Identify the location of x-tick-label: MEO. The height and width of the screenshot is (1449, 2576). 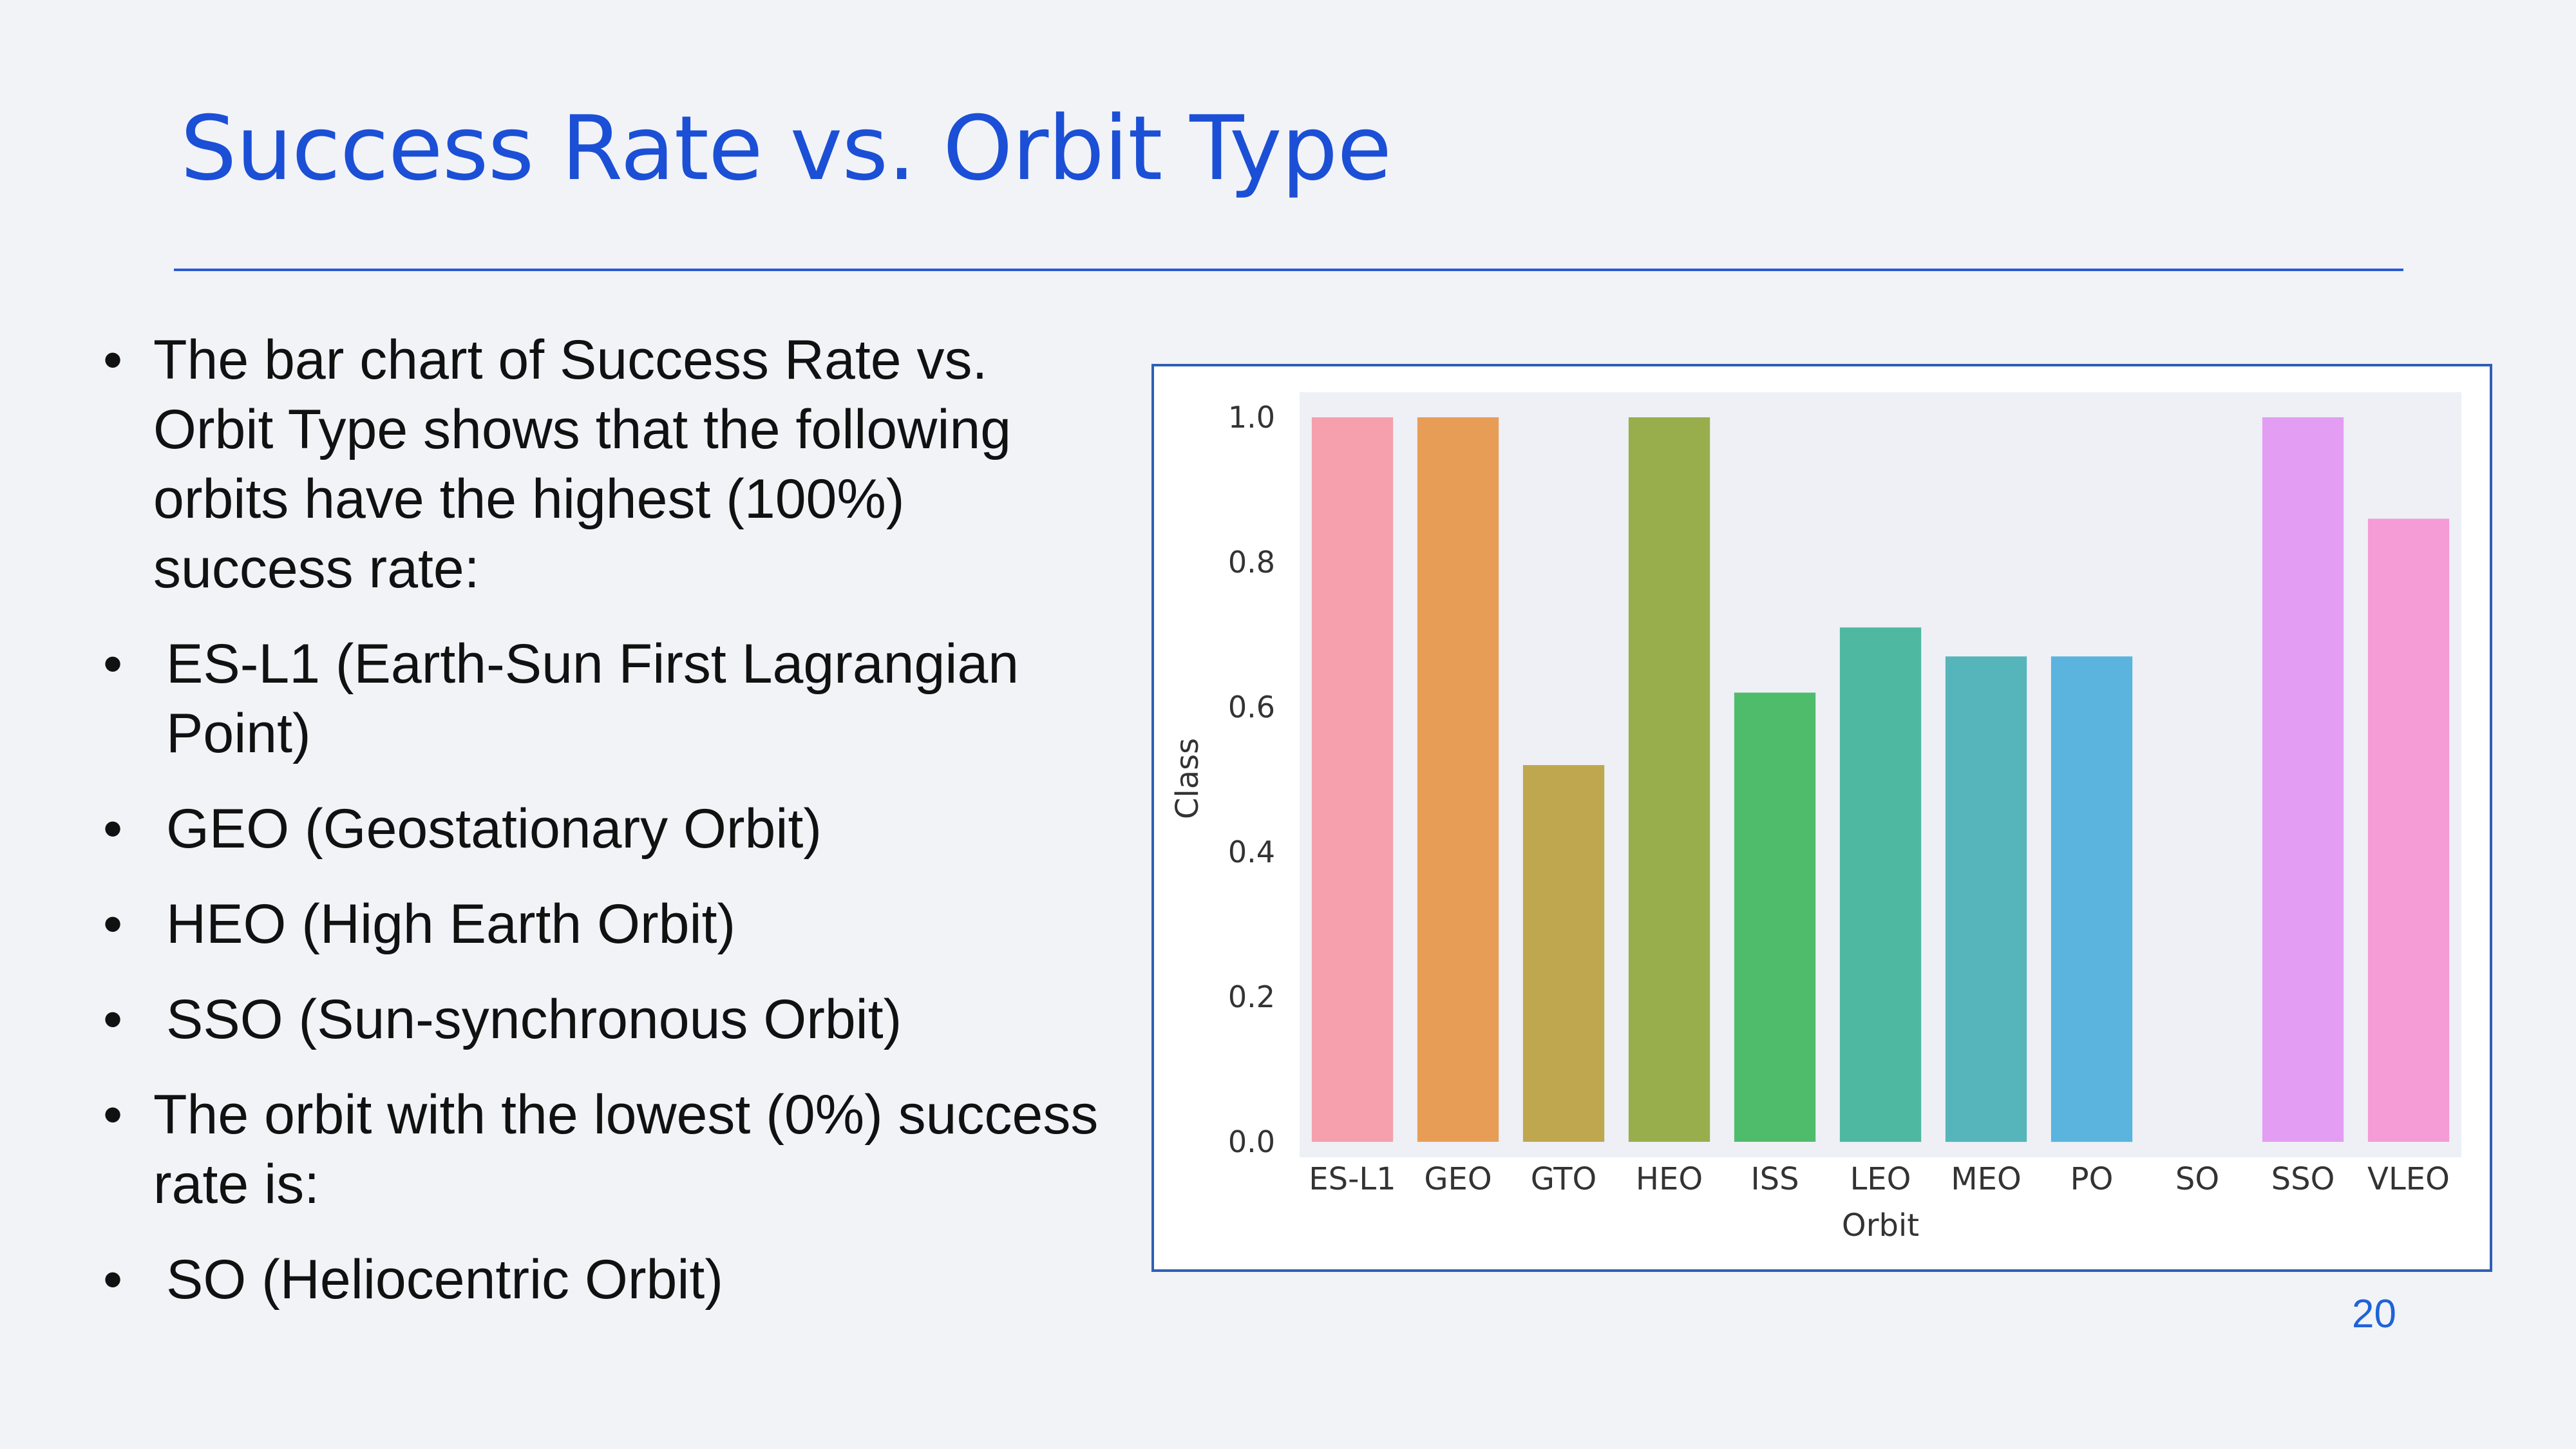
(1987, 1179).